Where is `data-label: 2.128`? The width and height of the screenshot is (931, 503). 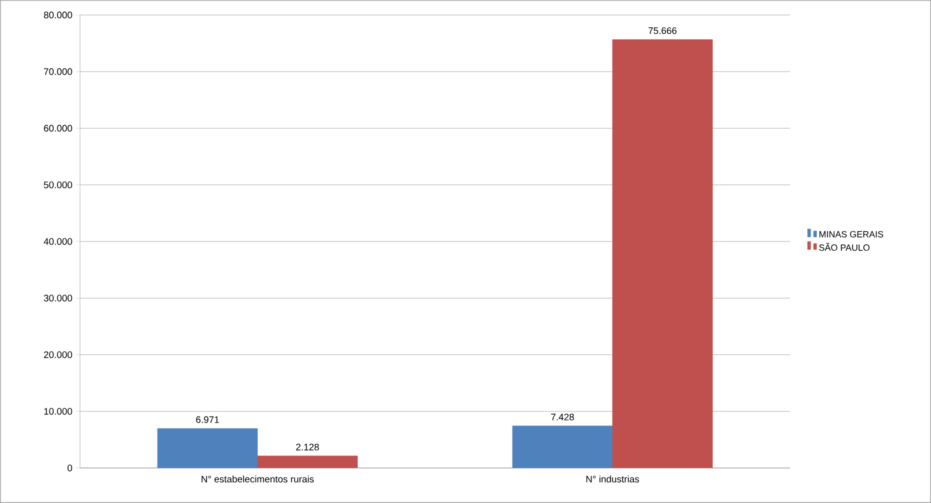
data-label: 2.128 is located at coordinates (307, 447).